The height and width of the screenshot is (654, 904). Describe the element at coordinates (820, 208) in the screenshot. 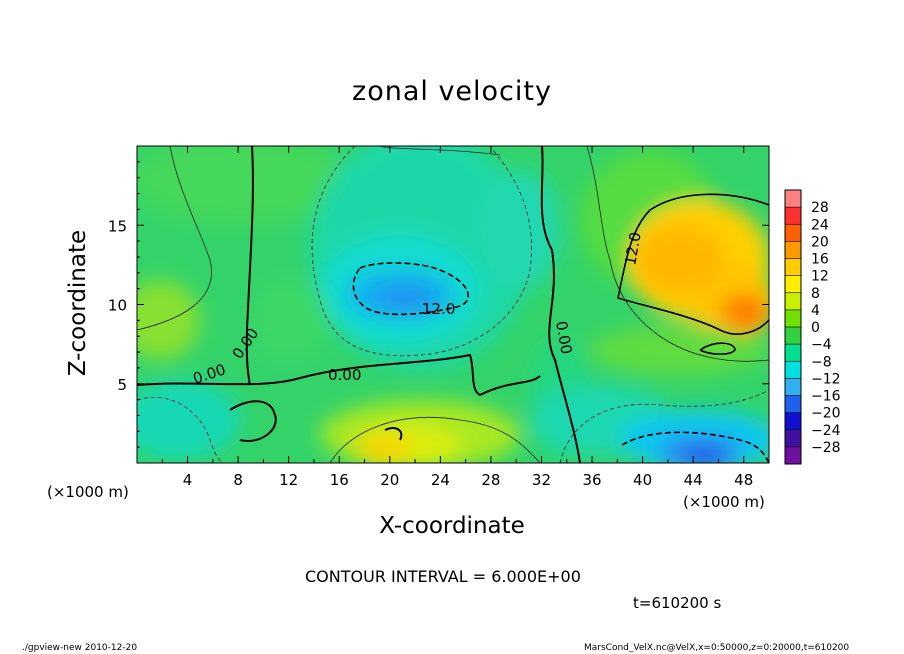

I see `colorbar-label: 28` at that location.